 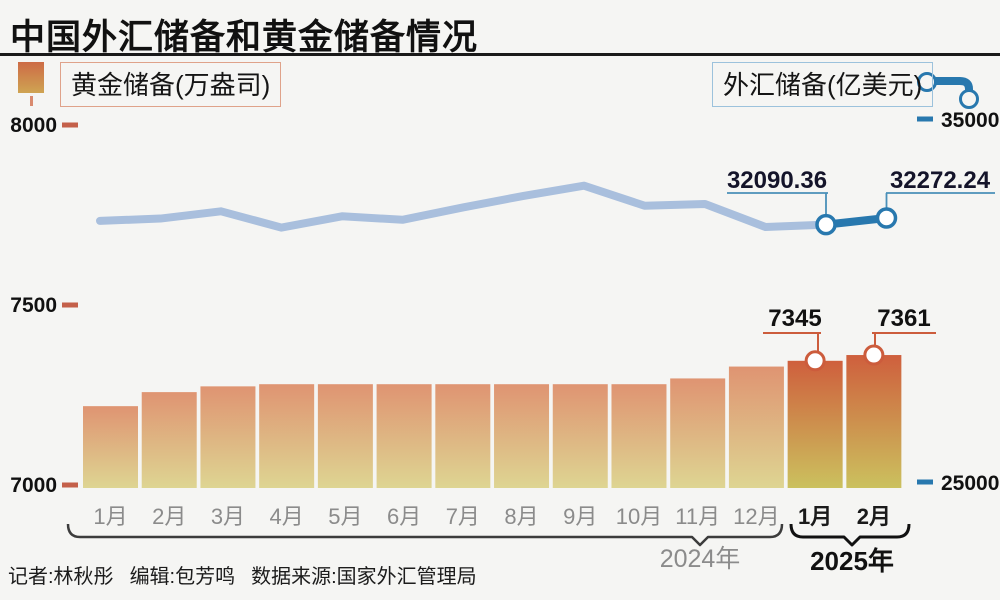 I want to click on month-label-4: 5月, so click(x=345, y=516).